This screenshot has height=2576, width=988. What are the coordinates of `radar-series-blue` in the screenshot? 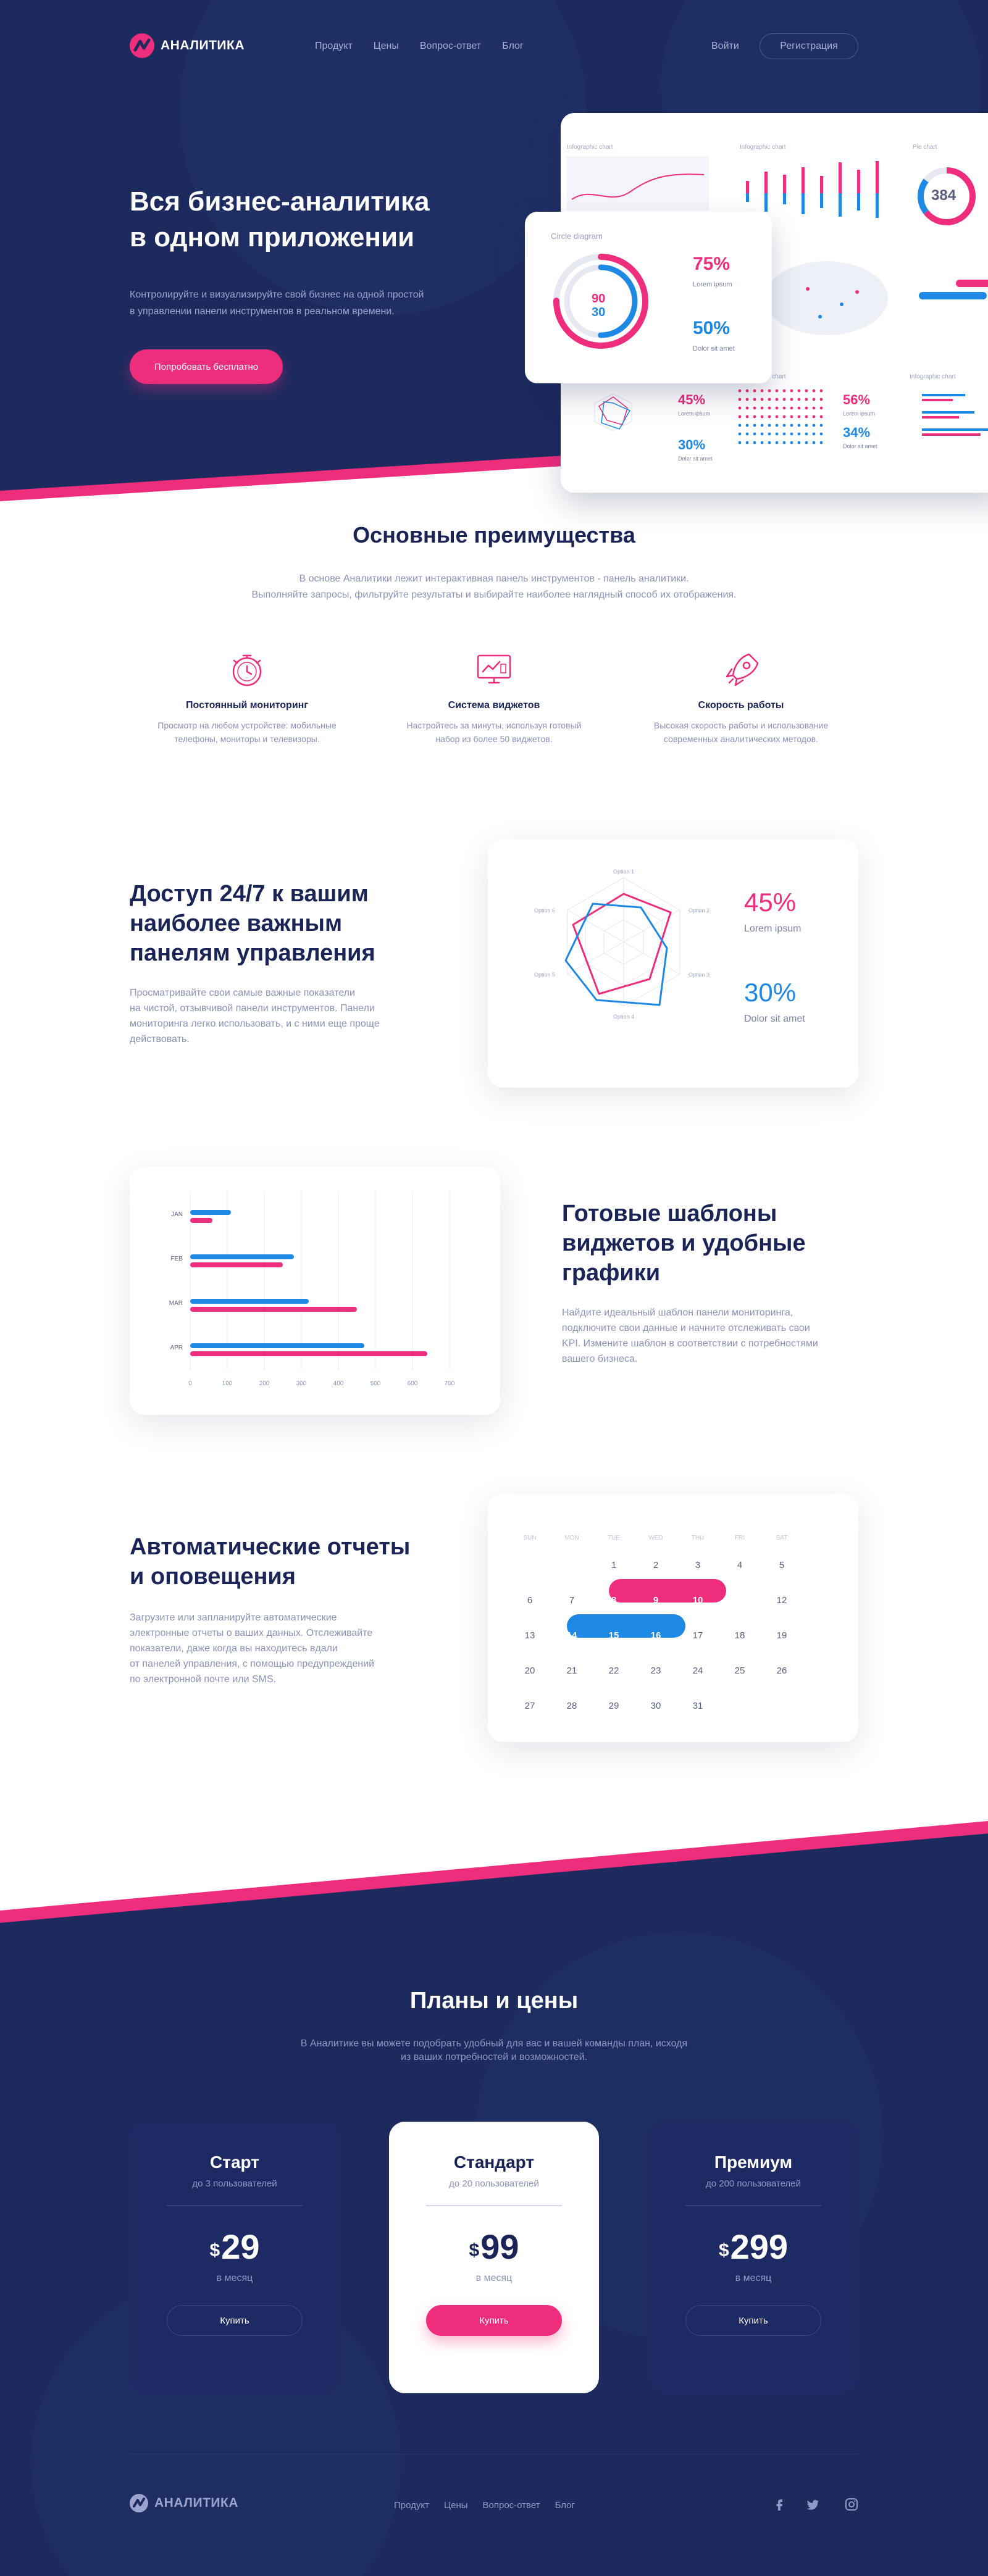 It's located at (616, 954).